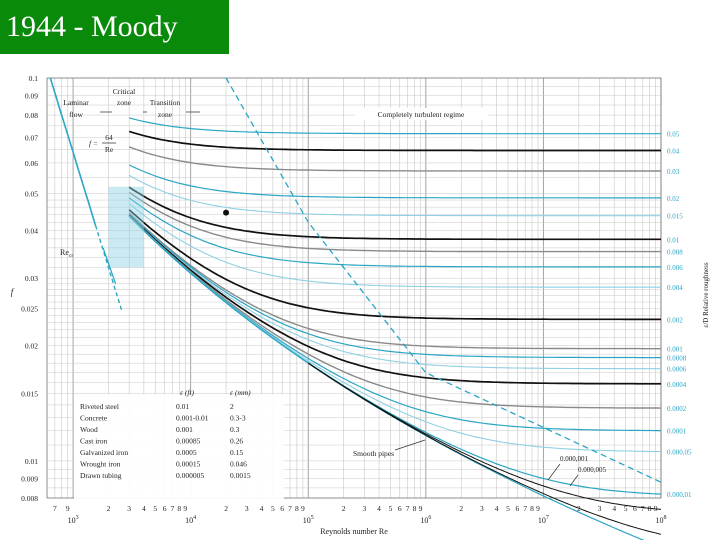 This screenshot has height=540, width=720. Describe the element at coordinates (673, 240) in the screenshot. I see `roughness-label: 0.01` at that location.